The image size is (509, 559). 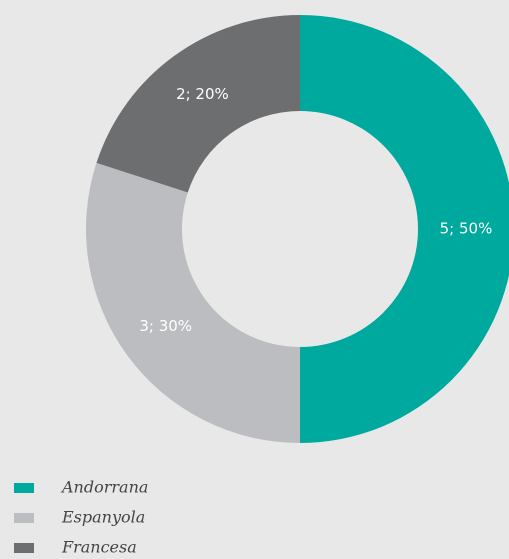 What do you see at coordinates (198, 104) in the screenshot?
I see `donut-slice` at bounding box center [198, 104].